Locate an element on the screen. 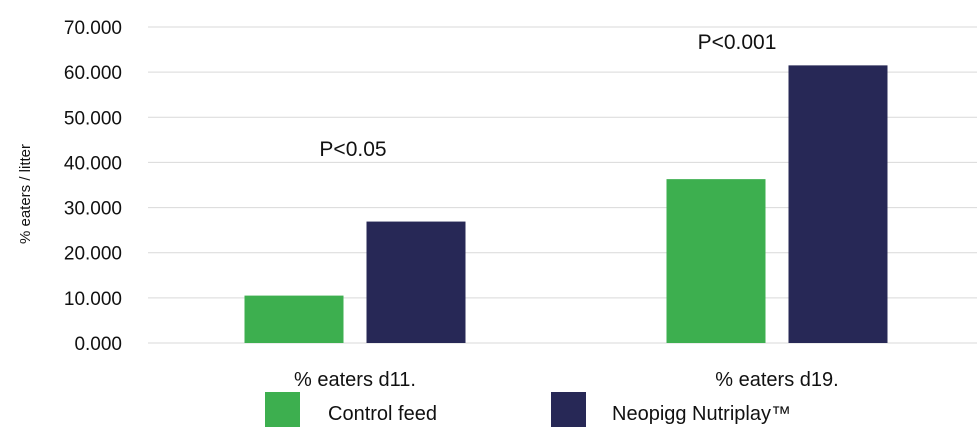  y-axis-label: % eaters / litter is located at coordinates (25, 194).